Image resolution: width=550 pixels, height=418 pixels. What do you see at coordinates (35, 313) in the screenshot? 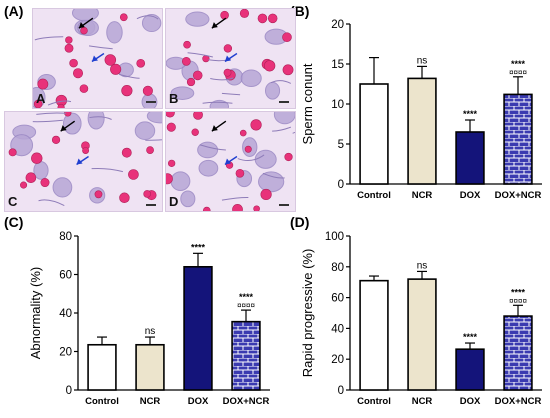
I see `y-axis-label: Abnormality (%)` at bounding box center [35, 313].